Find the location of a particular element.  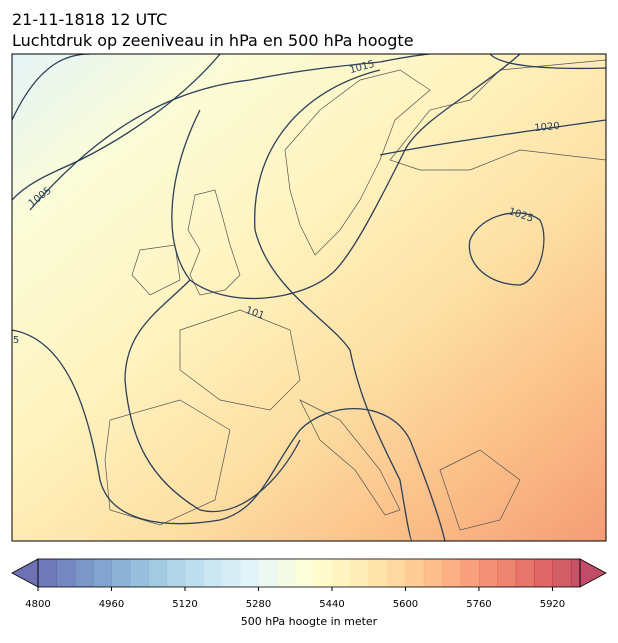

colorbar-tick-label: 5440 is located at coordinates (331, 604).